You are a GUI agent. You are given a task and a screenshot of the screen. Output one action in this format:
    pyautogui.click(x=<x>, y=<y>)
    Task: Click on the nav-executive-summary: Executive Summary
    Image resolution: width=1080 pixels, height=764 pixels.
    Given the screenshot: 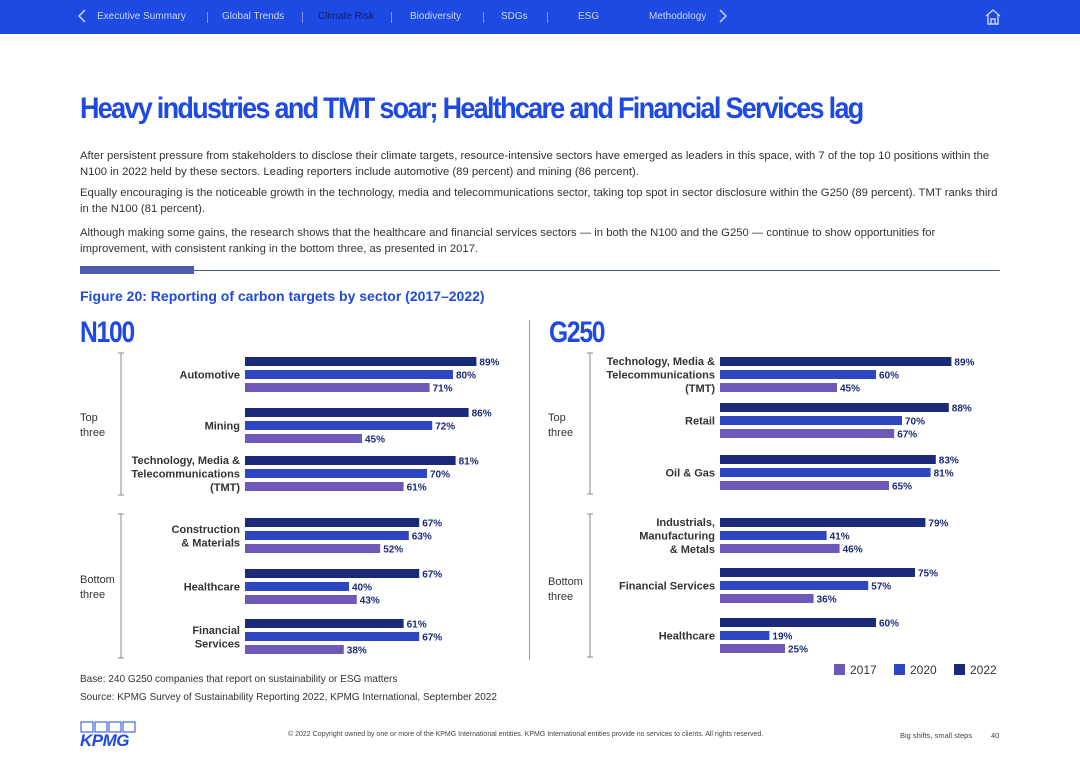 What is the action you would take?
    pyautogui.click(x=141, y=16)
    